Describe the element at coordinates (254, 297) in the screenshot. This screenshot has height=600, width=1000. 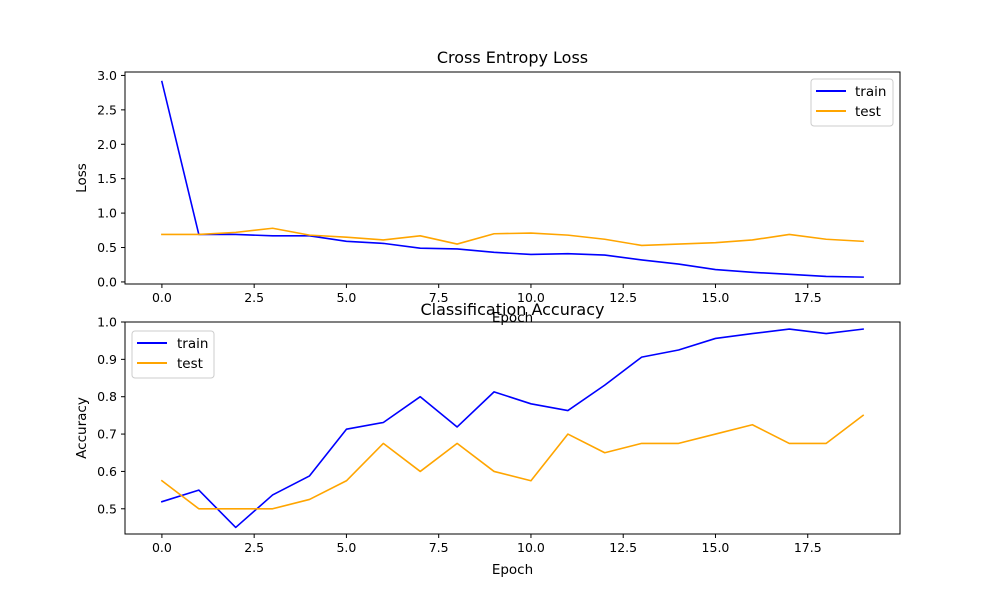
I see `loss-x-tick-label: 2.5` at that location.